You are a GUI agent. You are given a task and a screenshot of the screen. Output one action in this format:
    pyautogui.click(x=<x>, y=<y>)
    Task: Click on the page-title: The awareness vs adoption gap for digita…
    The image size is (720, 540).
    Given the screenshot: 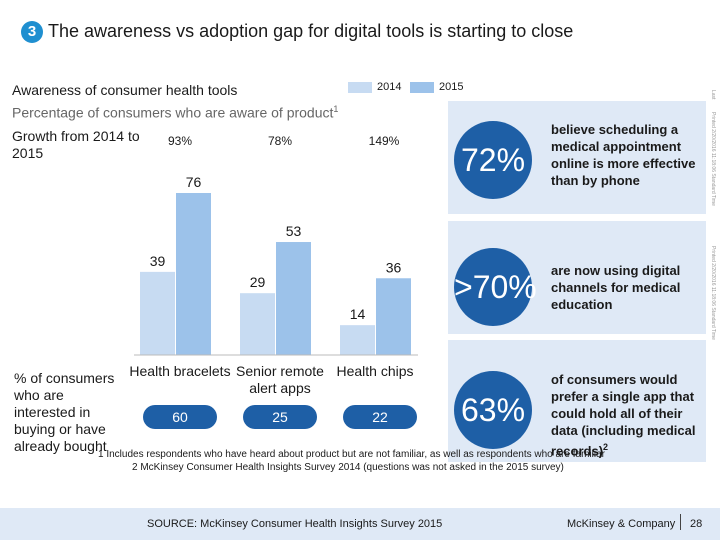 What is the action you would take?
    pyautogui.click(x=311, y=31)
    